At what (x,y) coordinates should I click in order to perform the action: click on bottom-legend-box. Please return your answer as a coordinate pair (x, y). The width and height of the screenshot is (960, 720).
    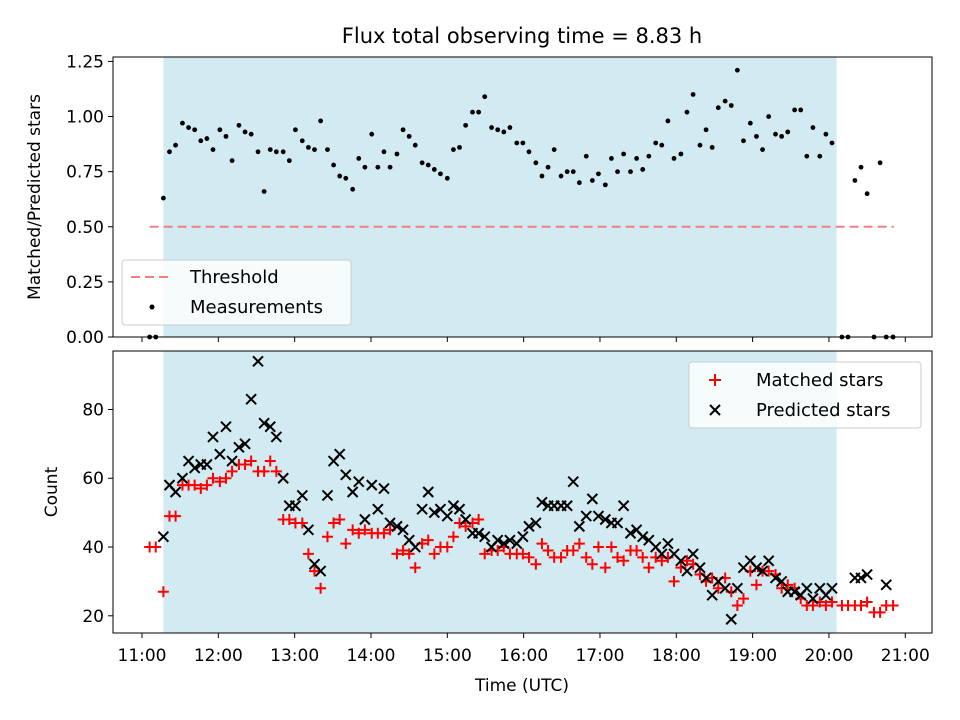
    Looking at the image, I should click on (805, 395).